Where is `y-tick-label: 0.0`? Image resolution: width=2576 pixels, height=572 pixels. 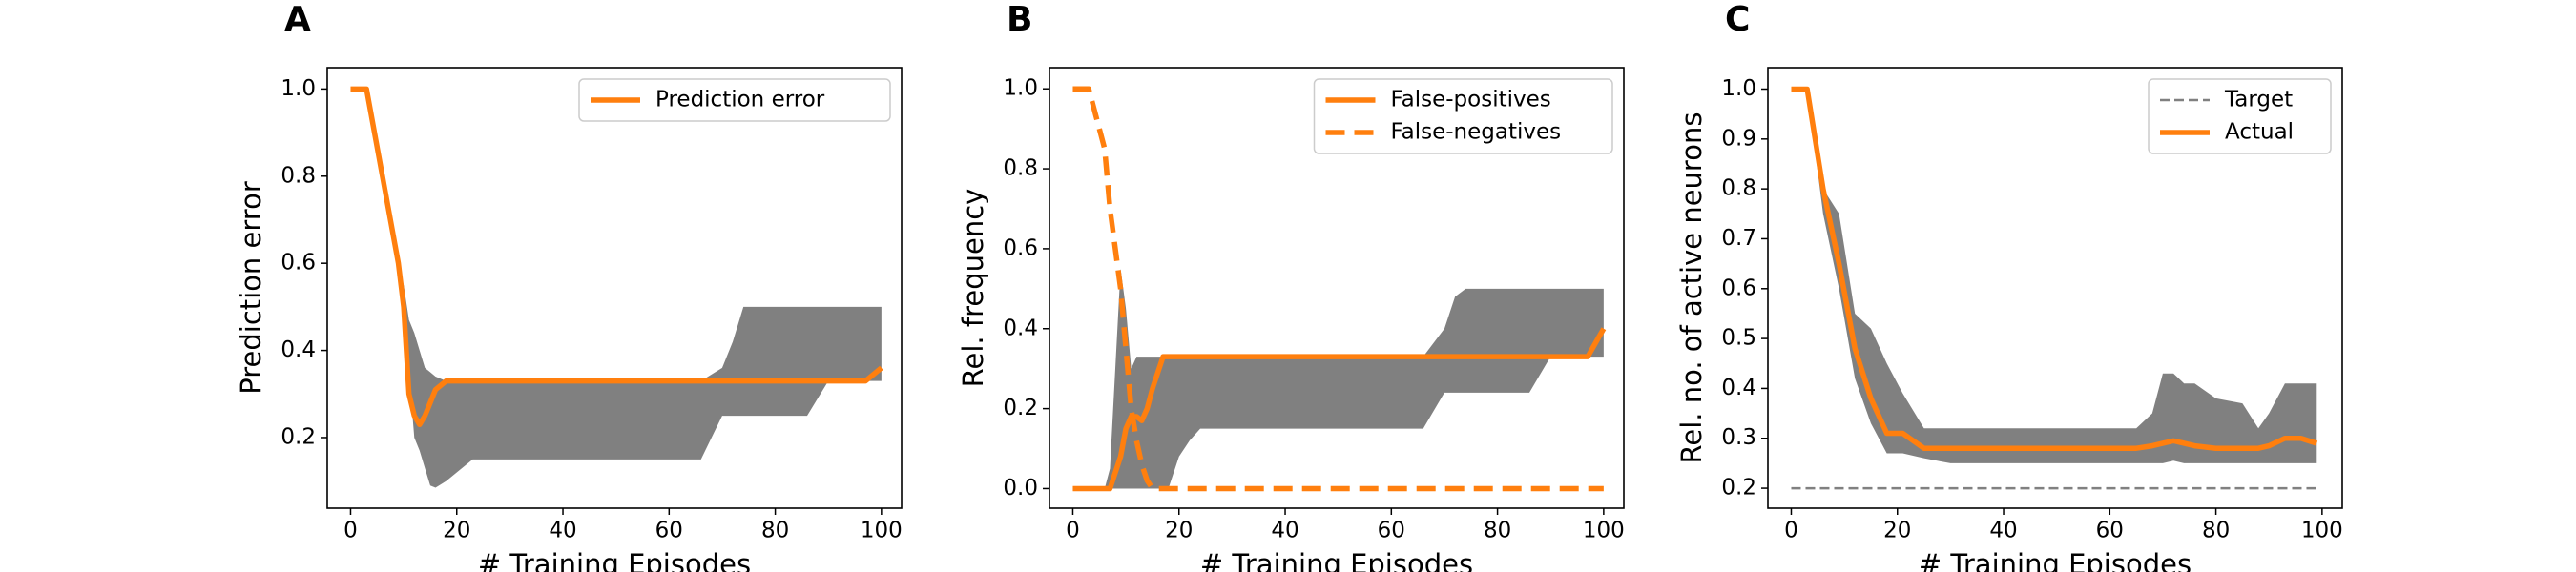 y-tick-label: 0.0 is located at coordinates (1020, 488).